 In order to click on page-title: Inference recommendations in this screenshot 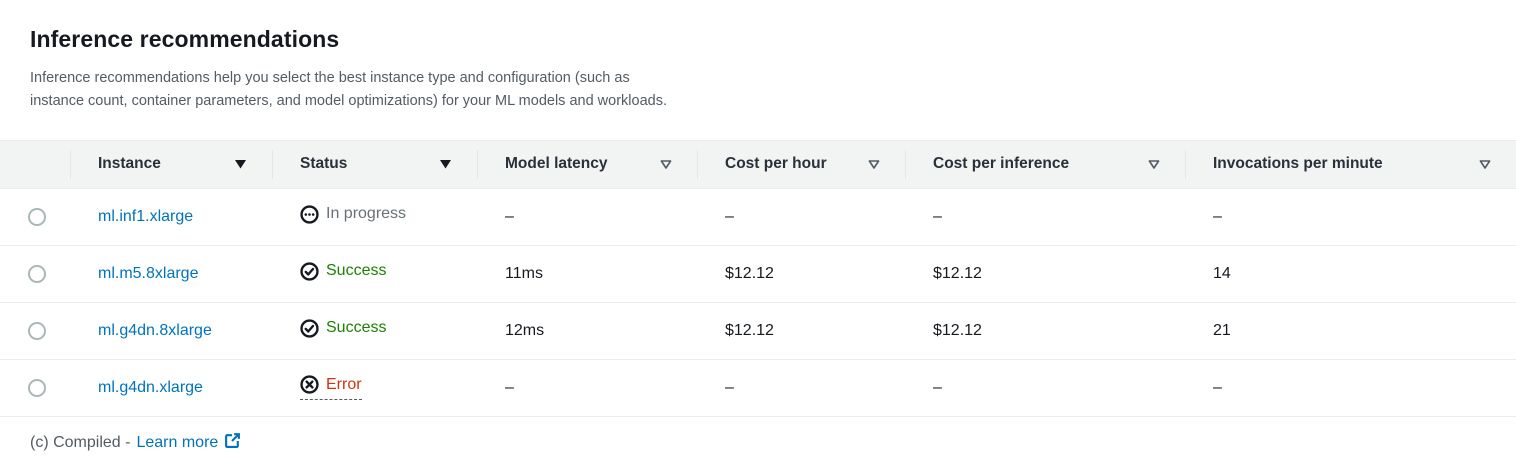, I will do `click(185, 39)`.